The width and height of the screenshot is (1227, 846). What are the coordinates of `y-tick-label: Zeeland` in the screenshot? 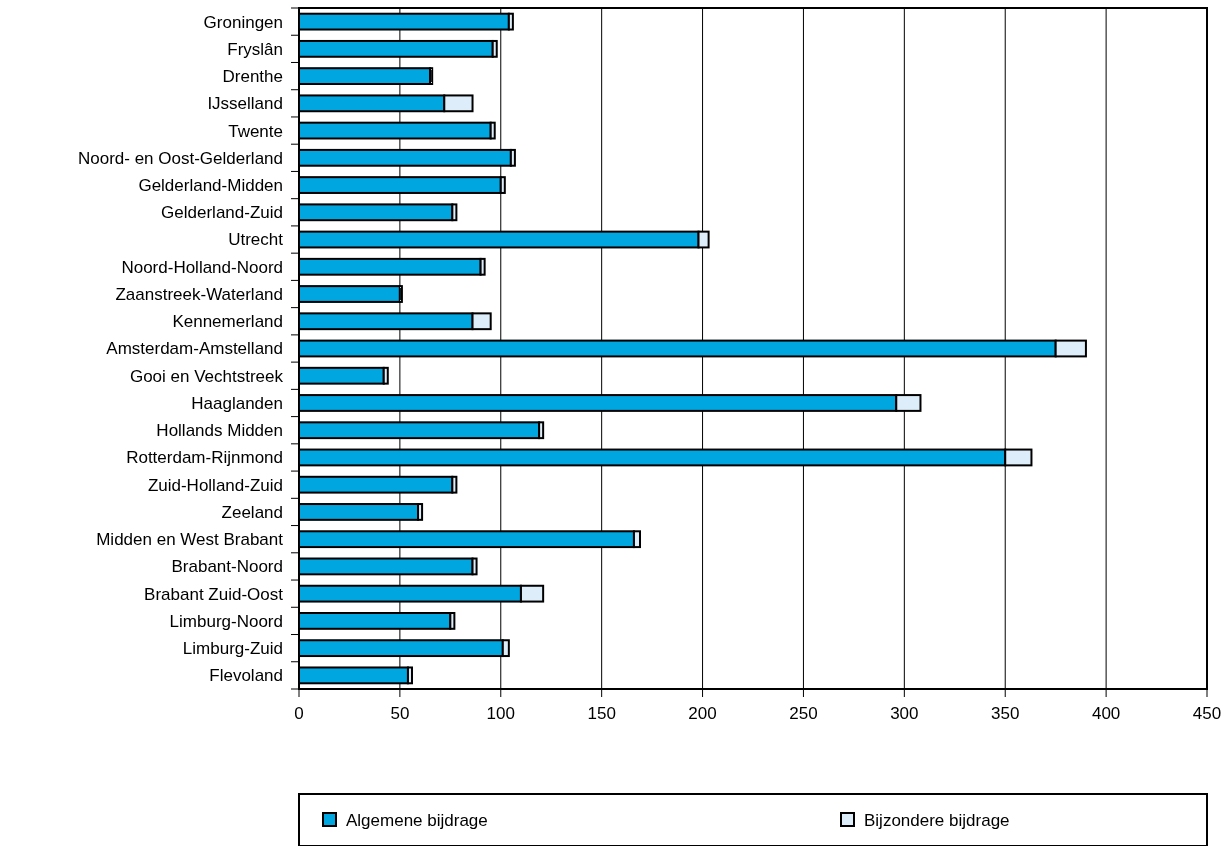 It's located at (252, 512).